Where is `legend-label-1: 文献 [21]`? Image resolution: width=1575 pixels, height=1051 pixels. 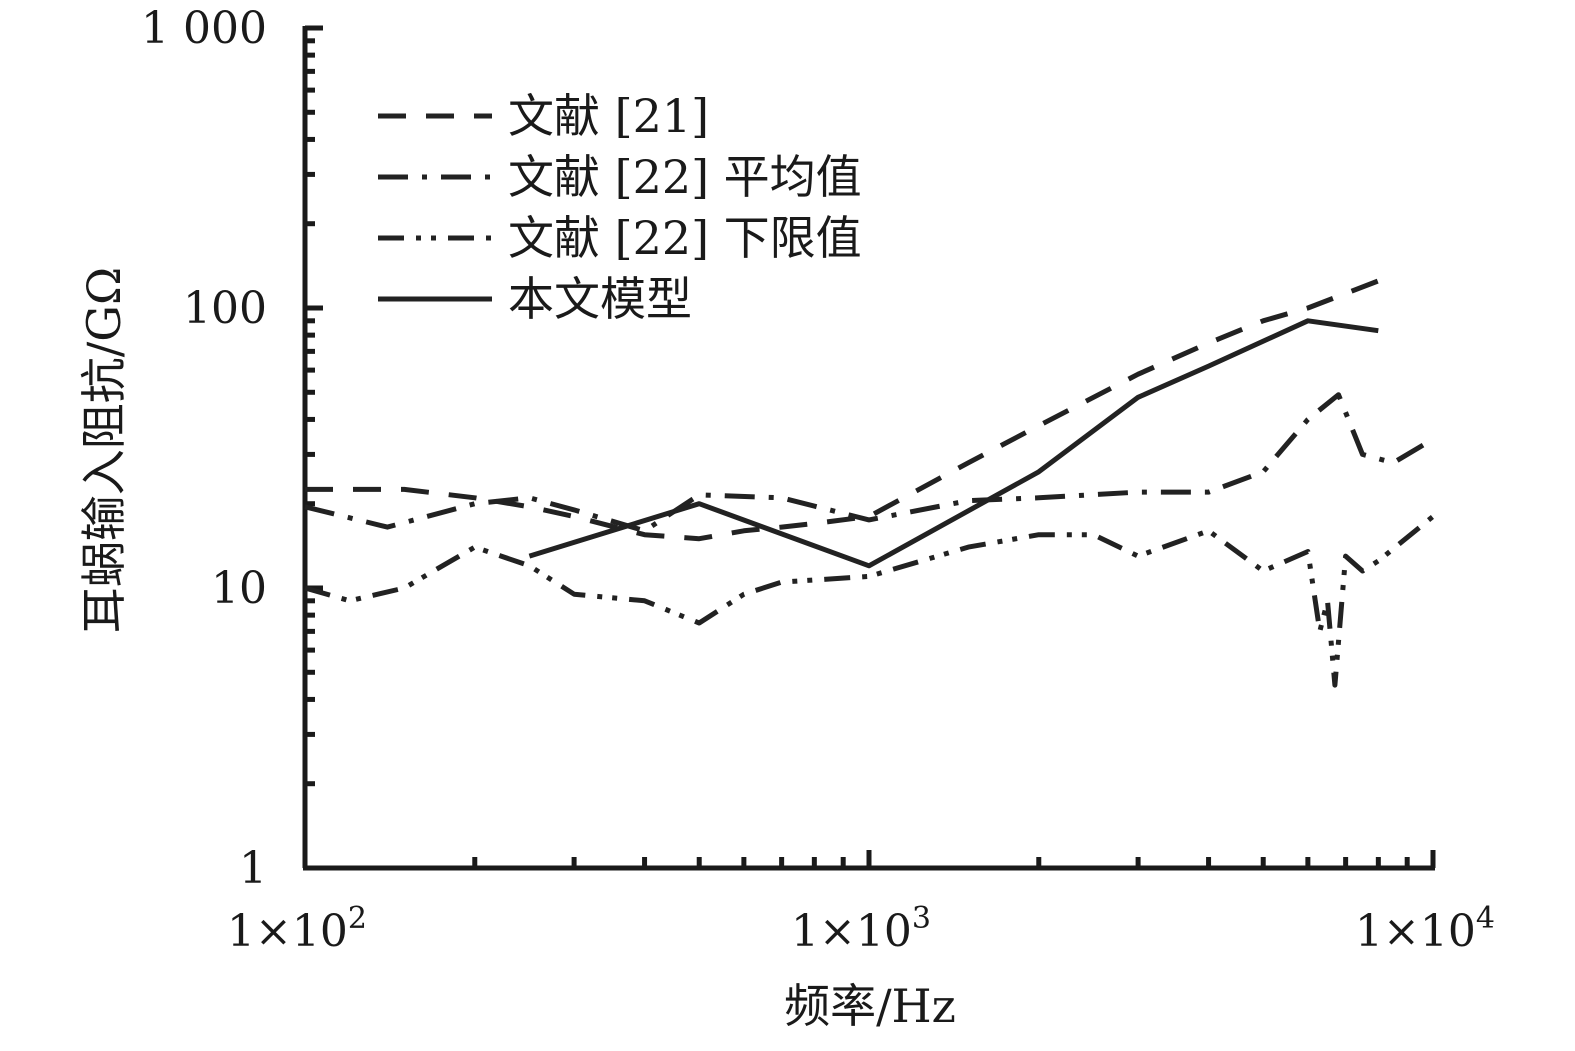 legend-label-1: 文献 [21] is located at coordinates (608, 116).